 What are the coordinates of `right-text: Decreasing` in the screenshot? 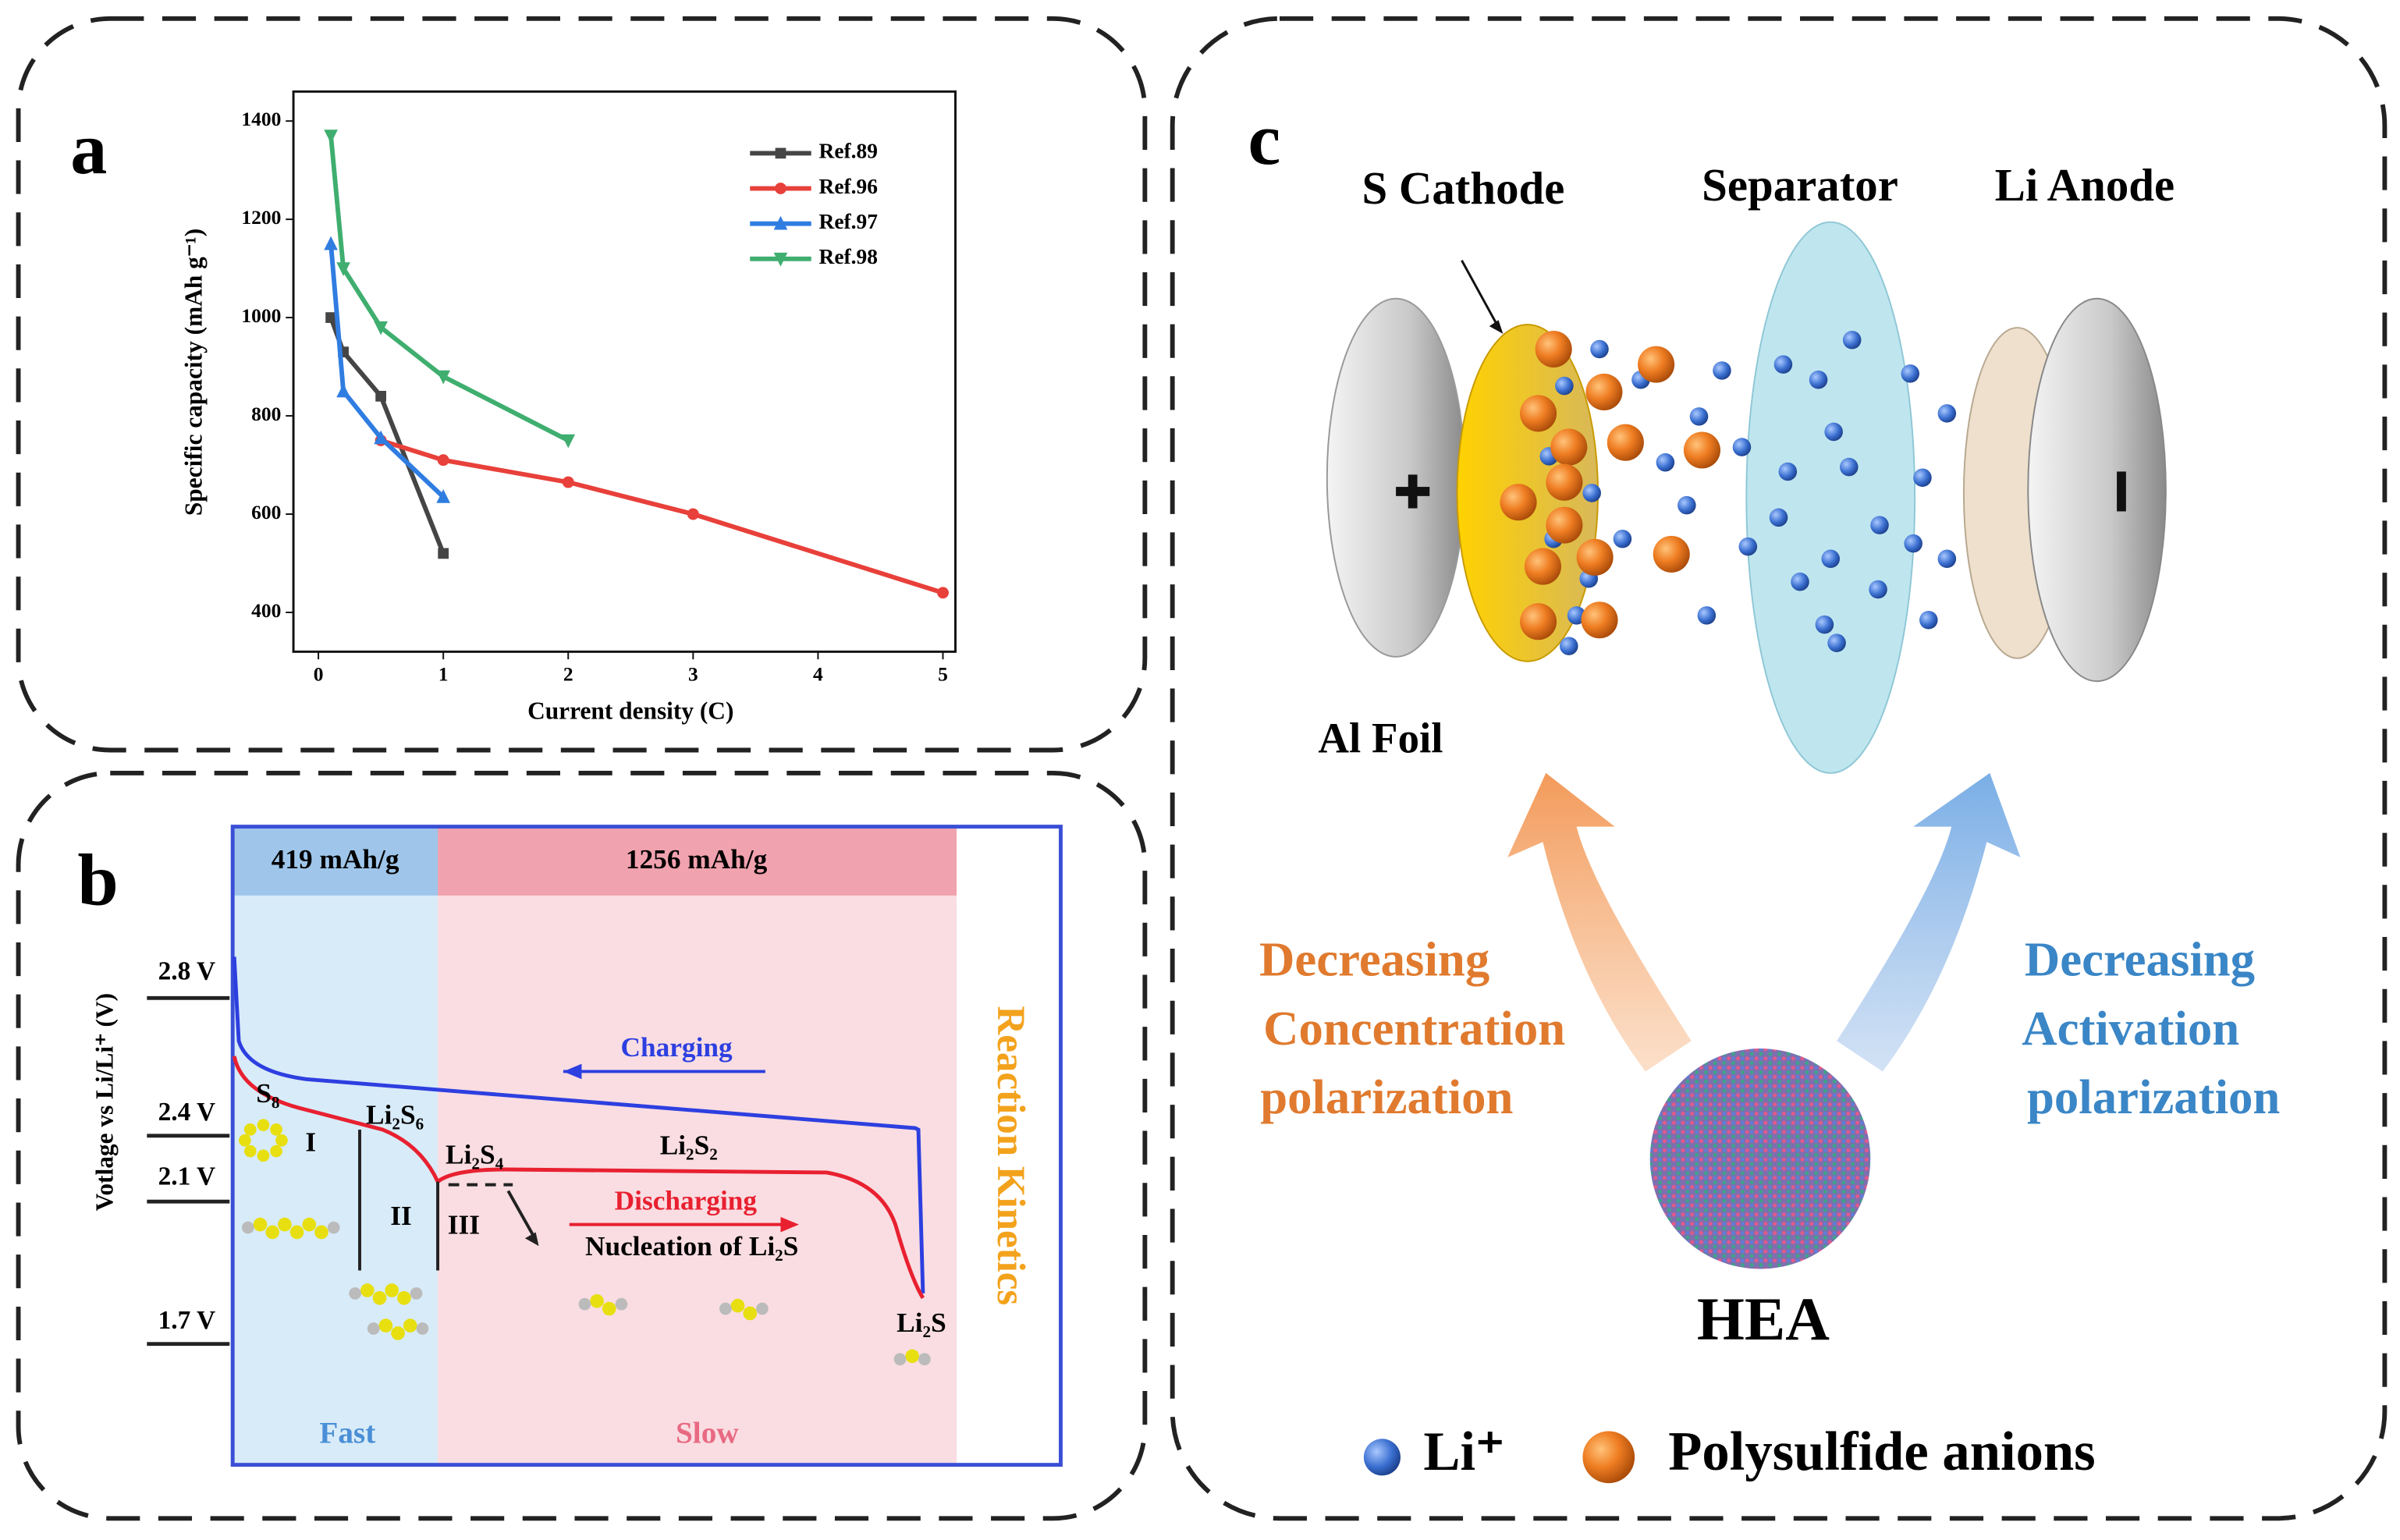 It's located at (2140, 959).